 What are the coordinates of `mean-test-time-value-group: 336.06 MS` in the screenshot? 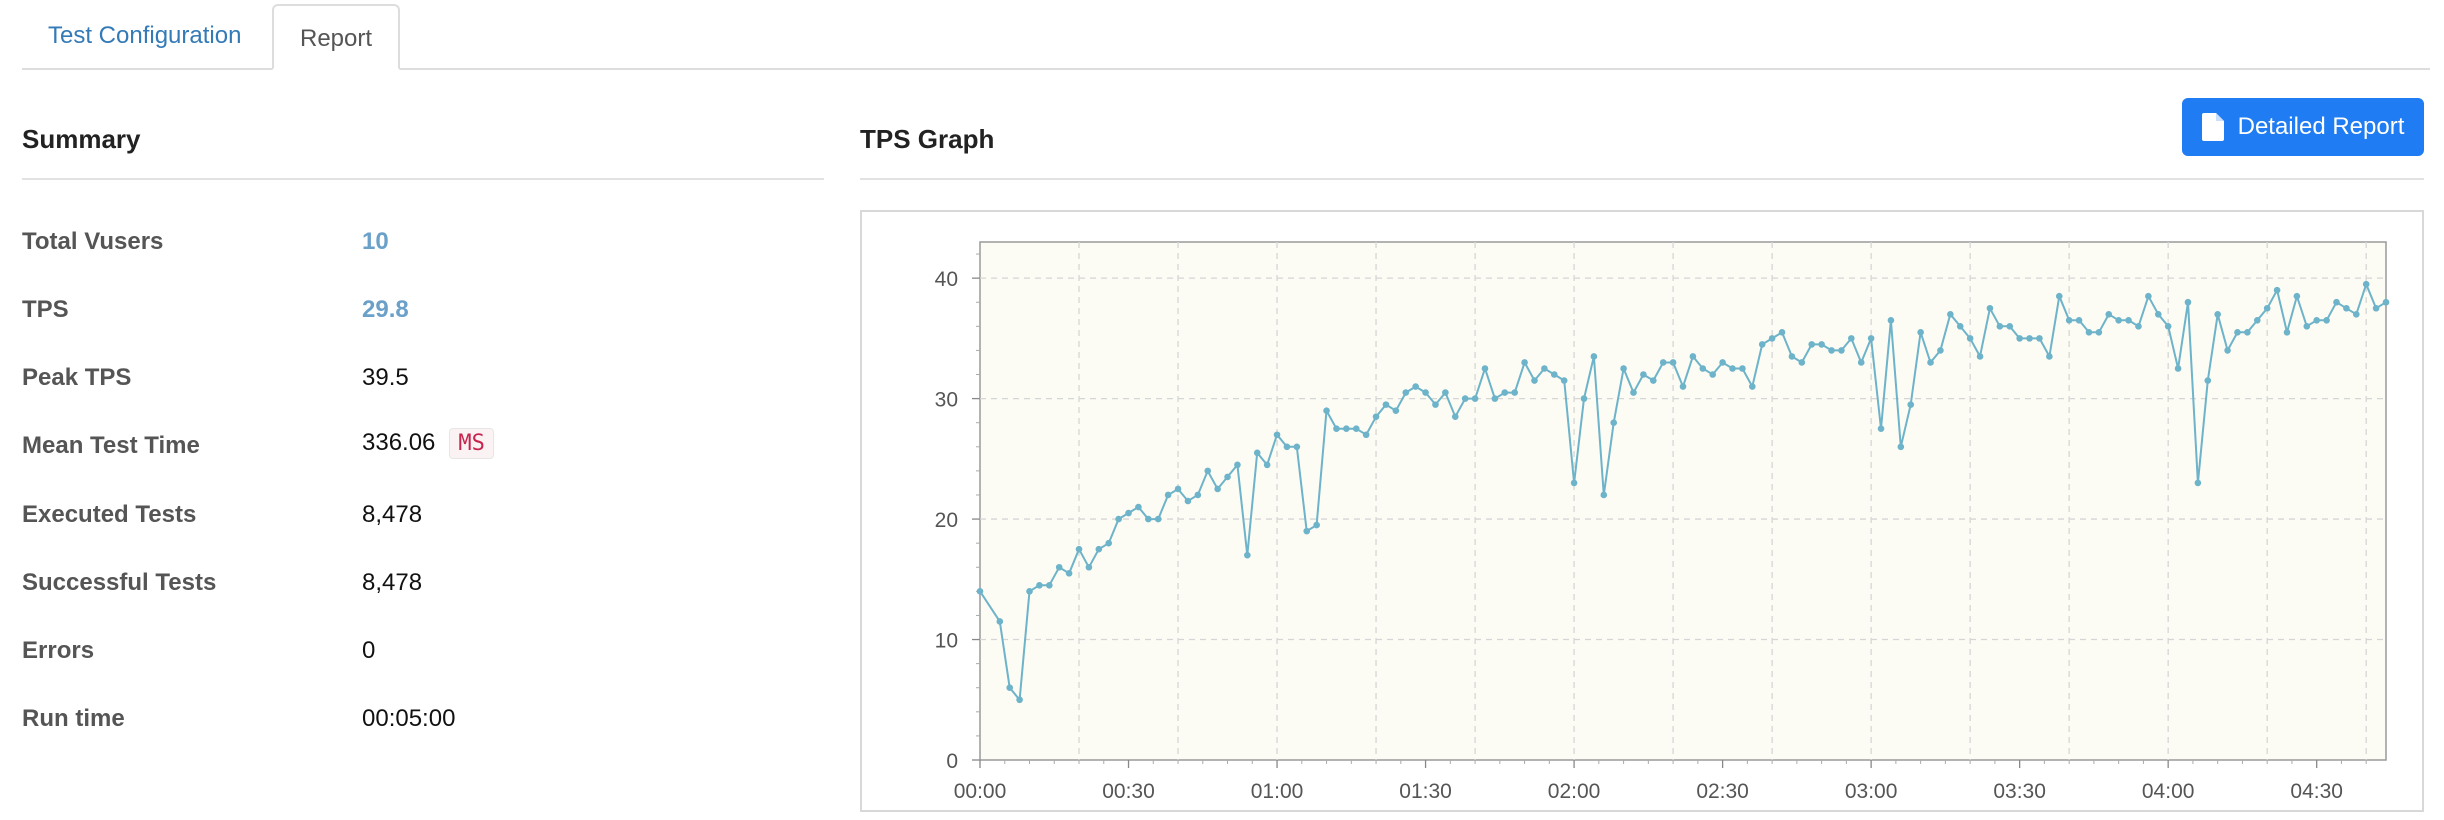 It's located at (428, 443).